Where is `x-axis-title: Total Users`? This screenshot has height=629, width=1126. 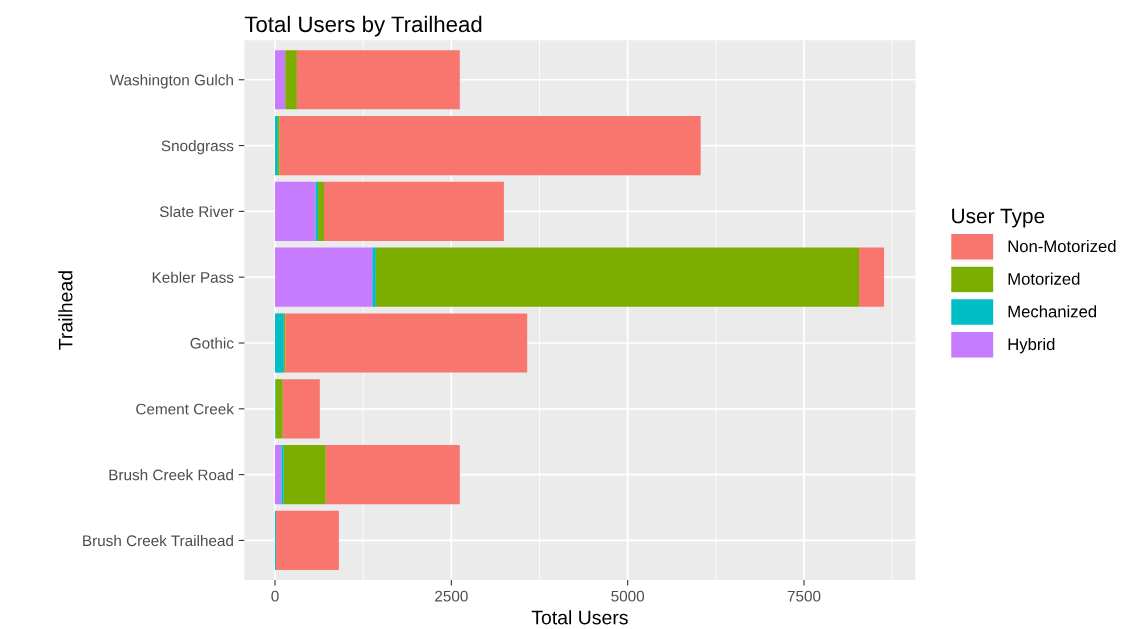 x-axis-title: Total Users is located at coordinates (579, 617).